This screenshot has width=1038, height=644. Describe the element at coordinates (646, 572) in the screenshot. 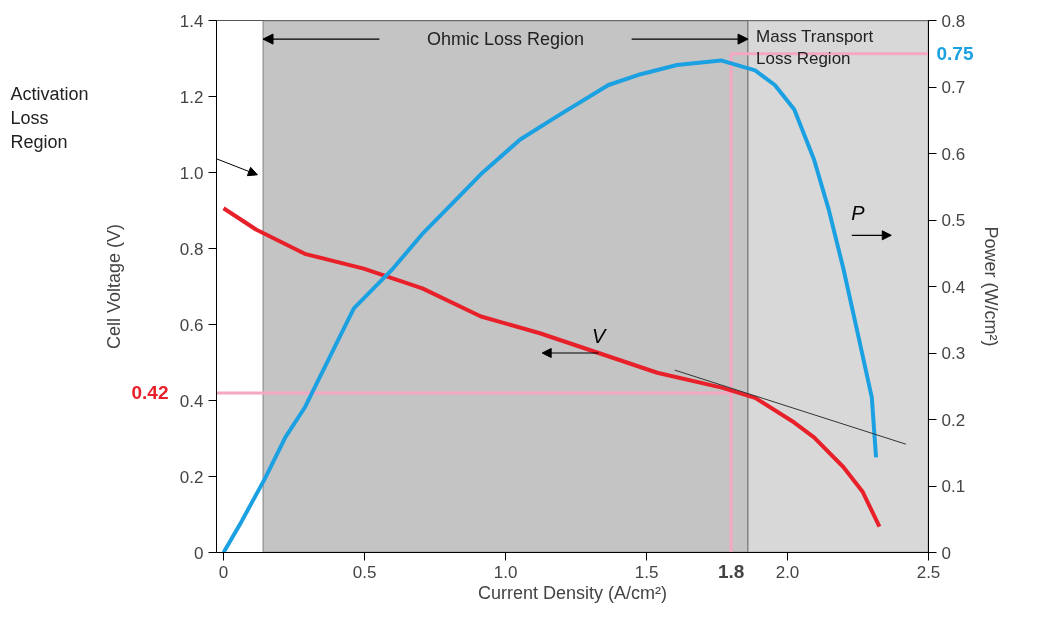

I see `x-tick-label: 1.5` at that location.